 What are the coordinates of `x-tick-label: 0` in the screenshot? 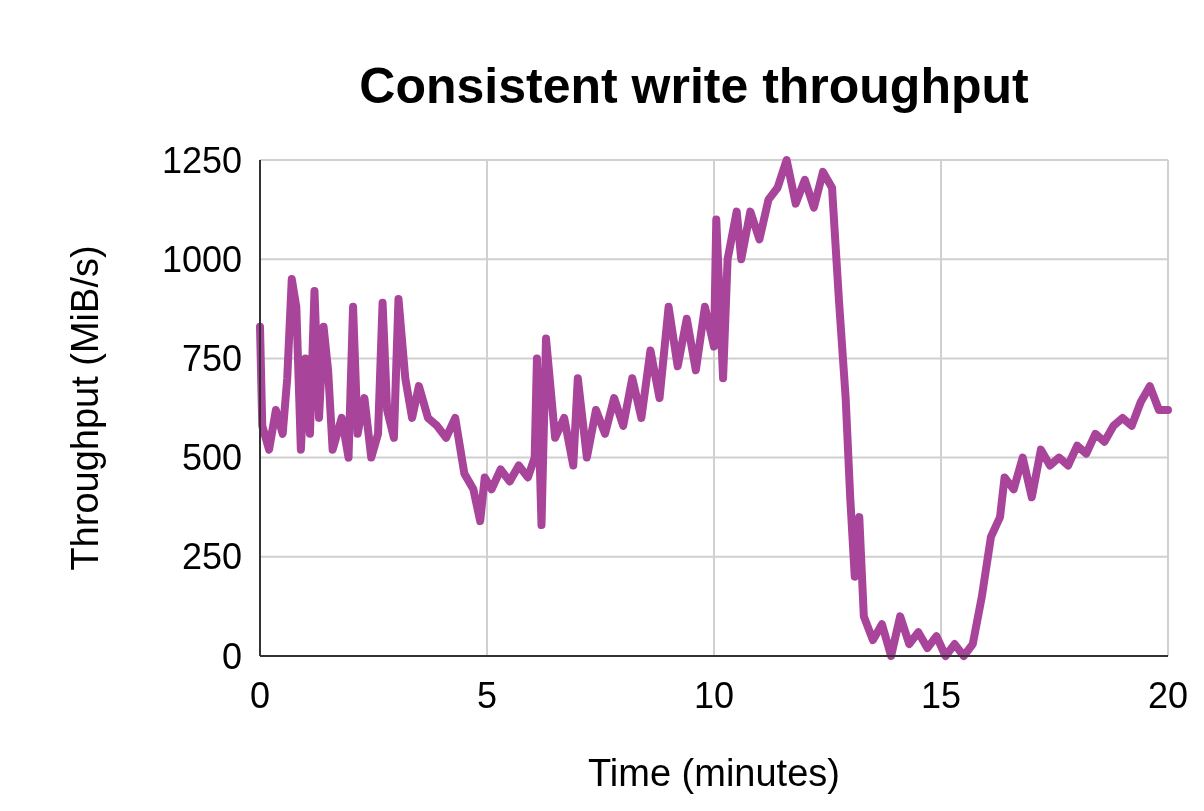 It's located at (260, 695).